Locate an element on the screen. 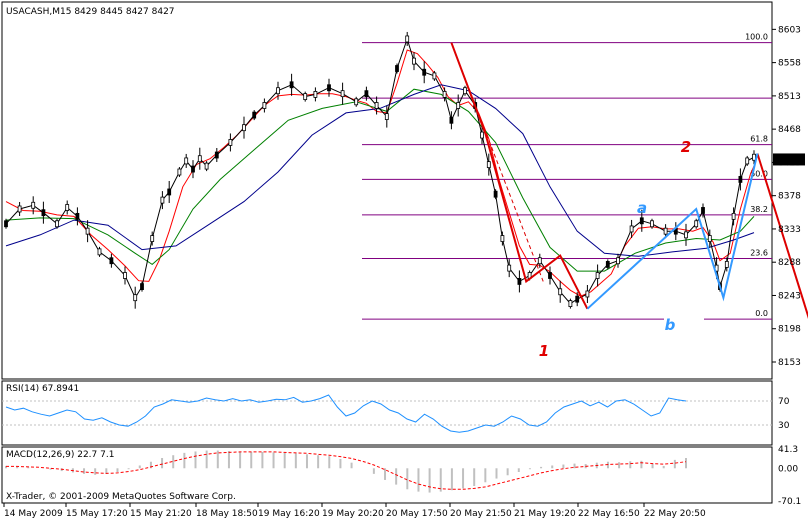  fib-label-0: 100.0 is located at coordinates (756, 37).